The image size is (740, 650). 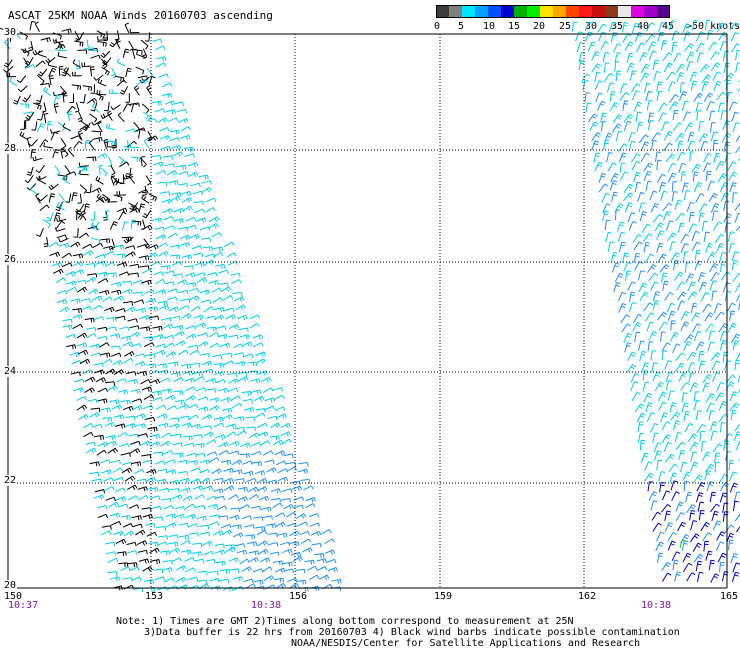 I want to click on map-title: ASCAT 25KM NOAA Winds 20160703 ascending, so click(x=140, y=15).